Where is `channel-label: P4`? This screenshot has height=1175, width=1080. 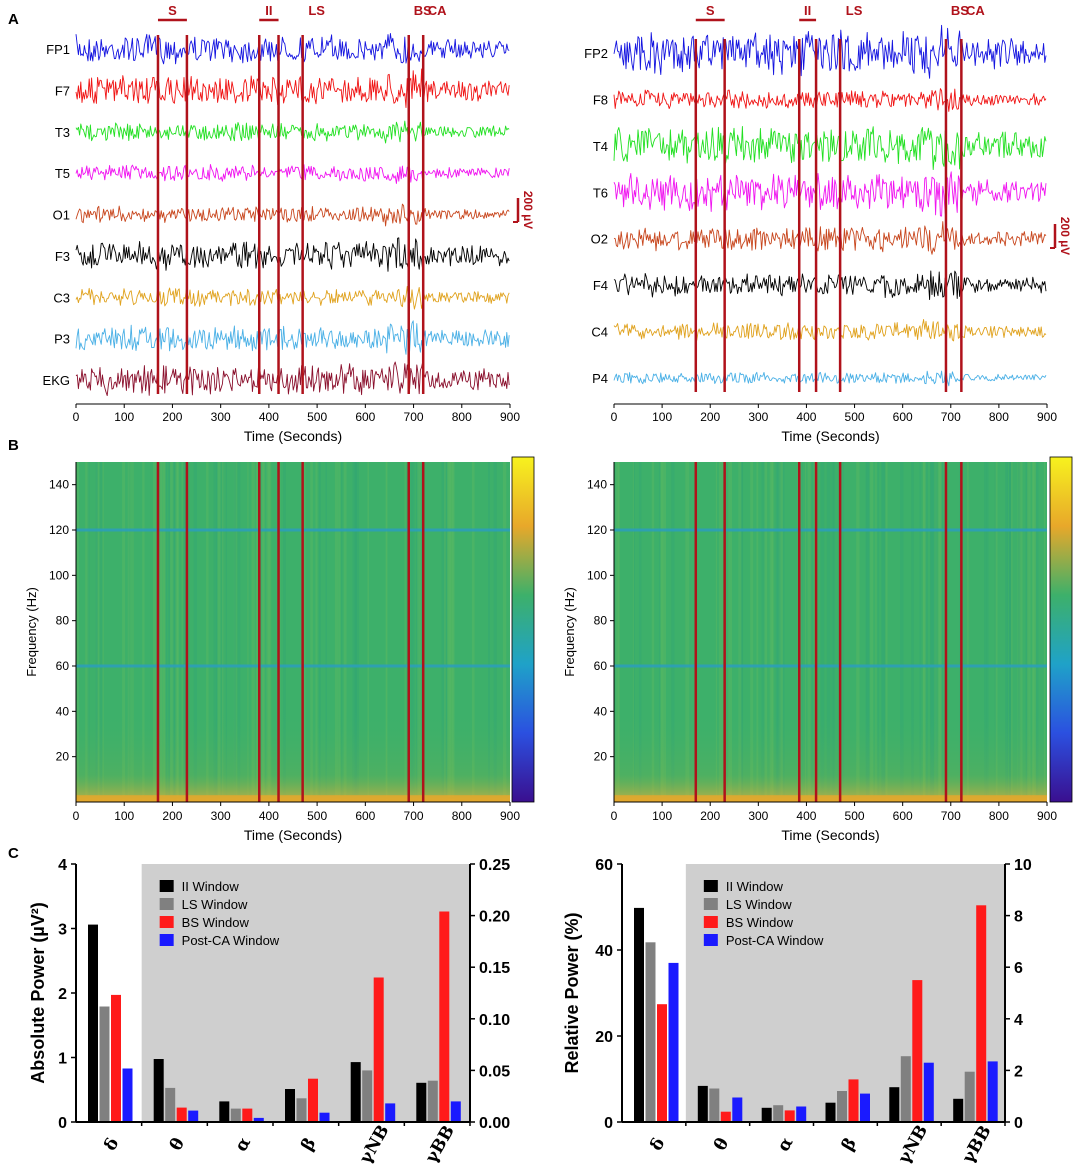
channel-label: P4 is located at coordinates (600, 378).